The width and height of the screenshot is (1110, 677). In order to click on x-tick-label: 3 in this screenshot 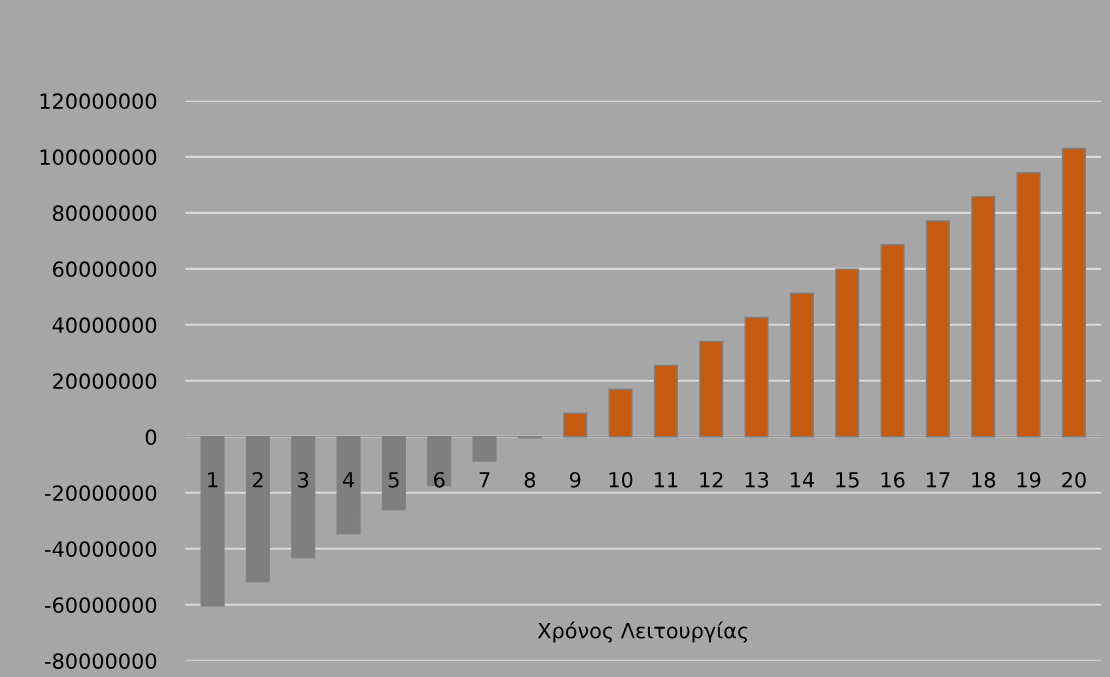, I will do `click(303, 479)`.